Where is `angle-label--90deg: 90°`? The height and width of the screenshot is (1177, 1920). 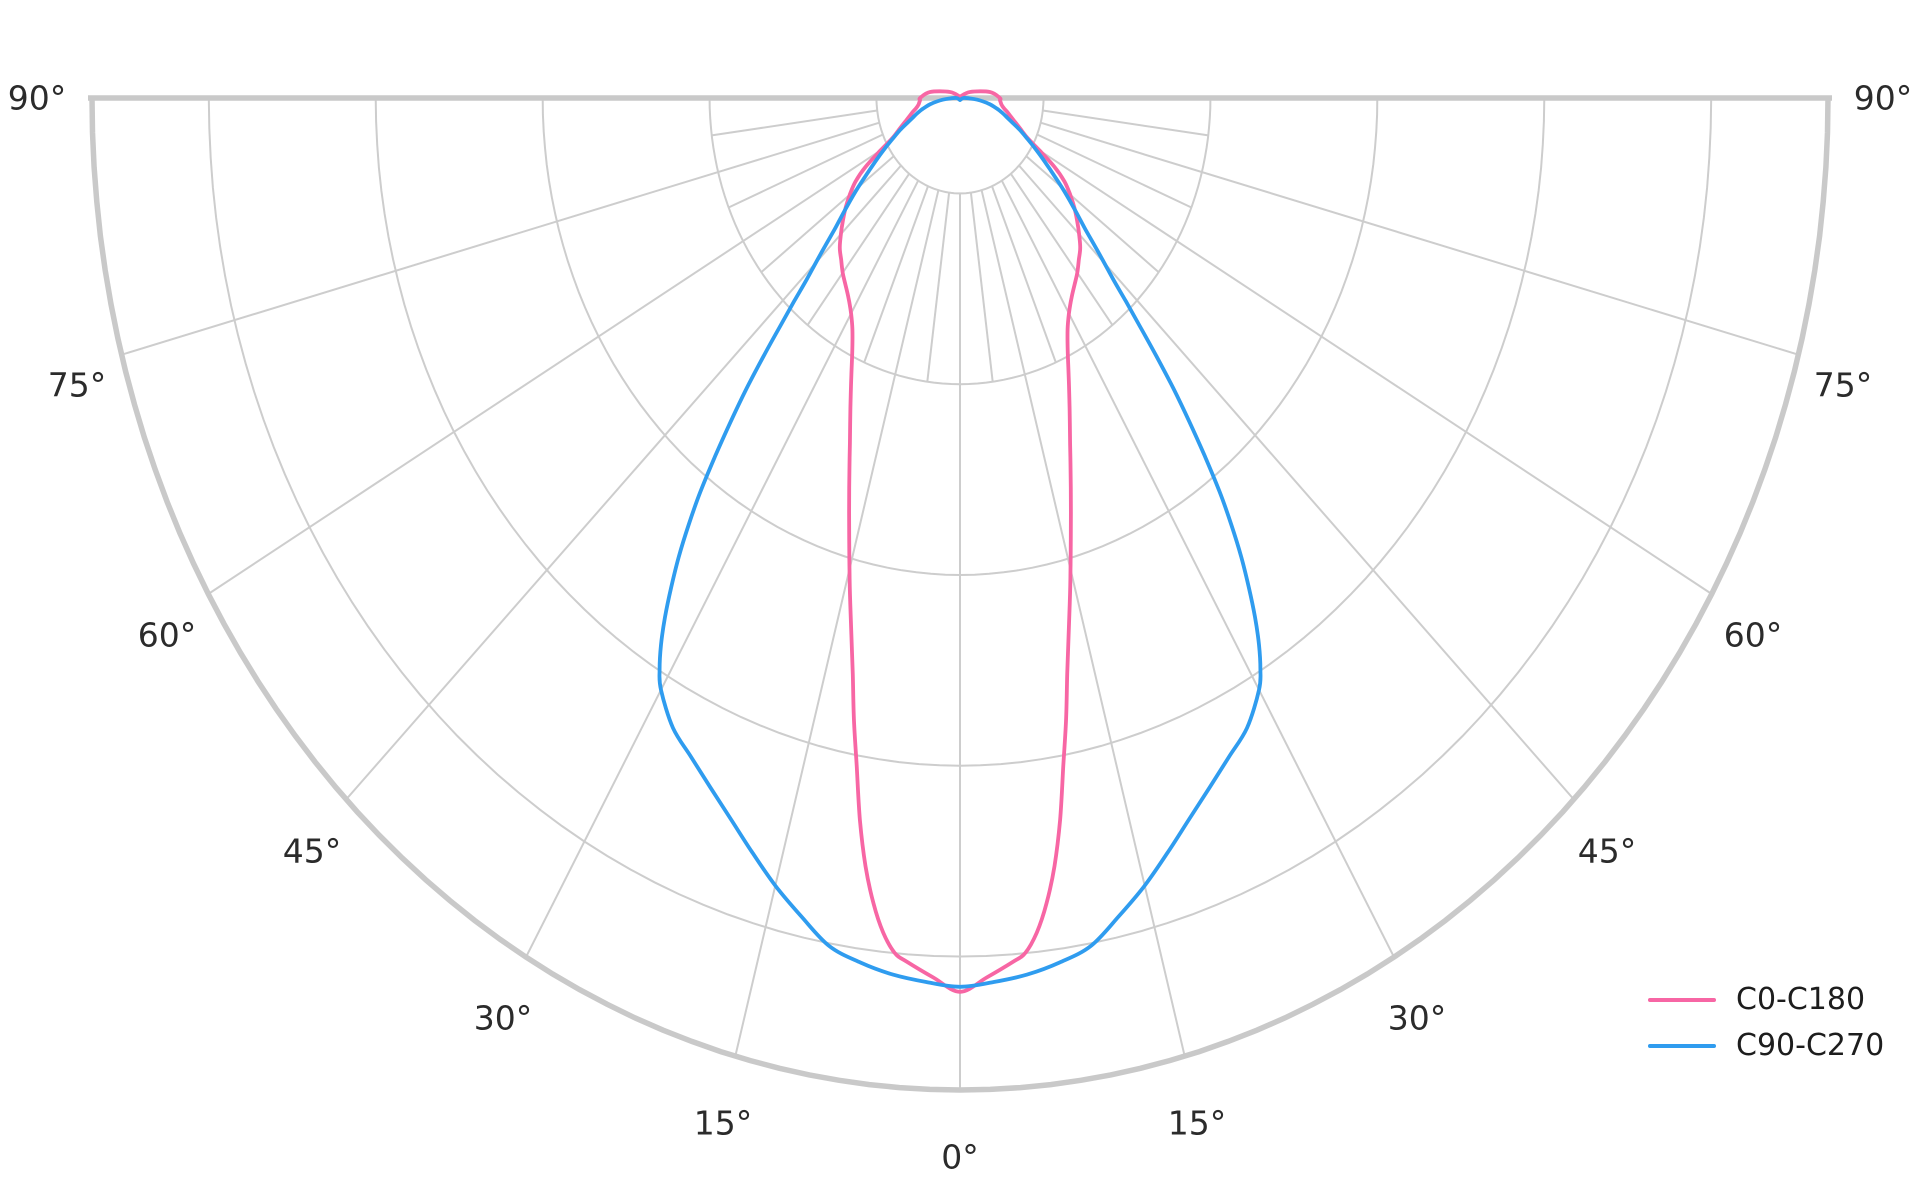
angle-label--90deg: 90° is located at coordinates (37, 98).